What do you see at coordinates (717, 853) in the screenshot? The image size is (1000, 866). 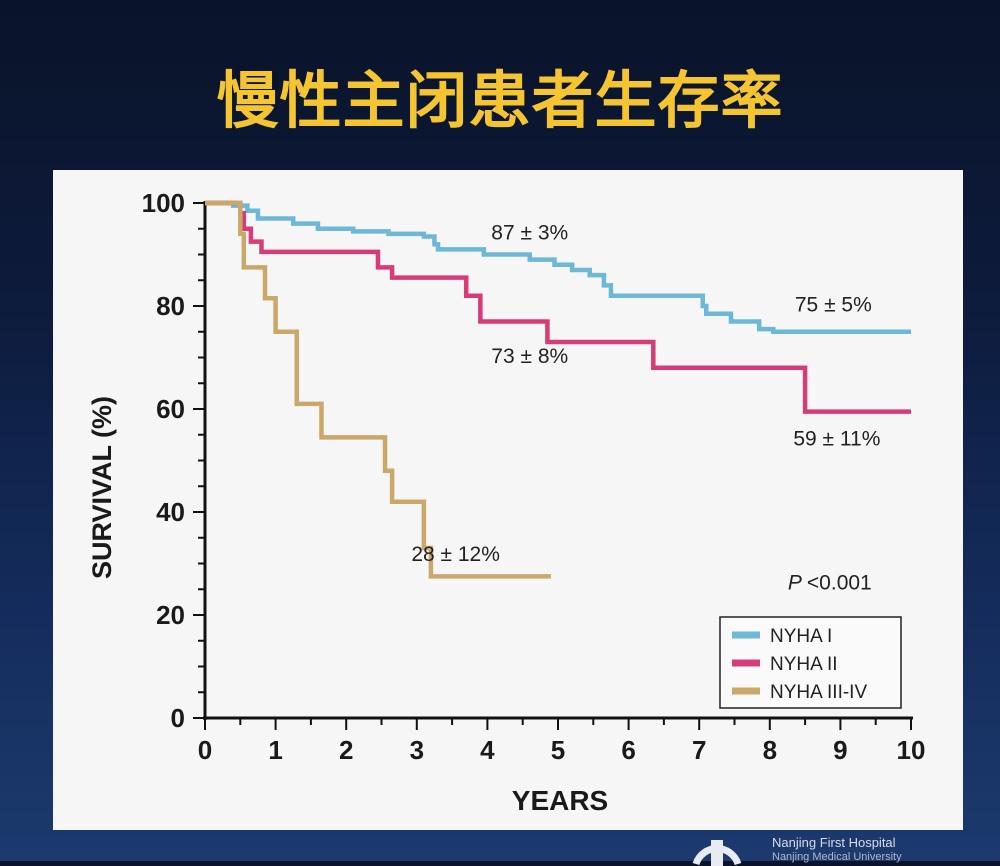 I see `hospital-logo-icon` at bounding box center [717, 853].